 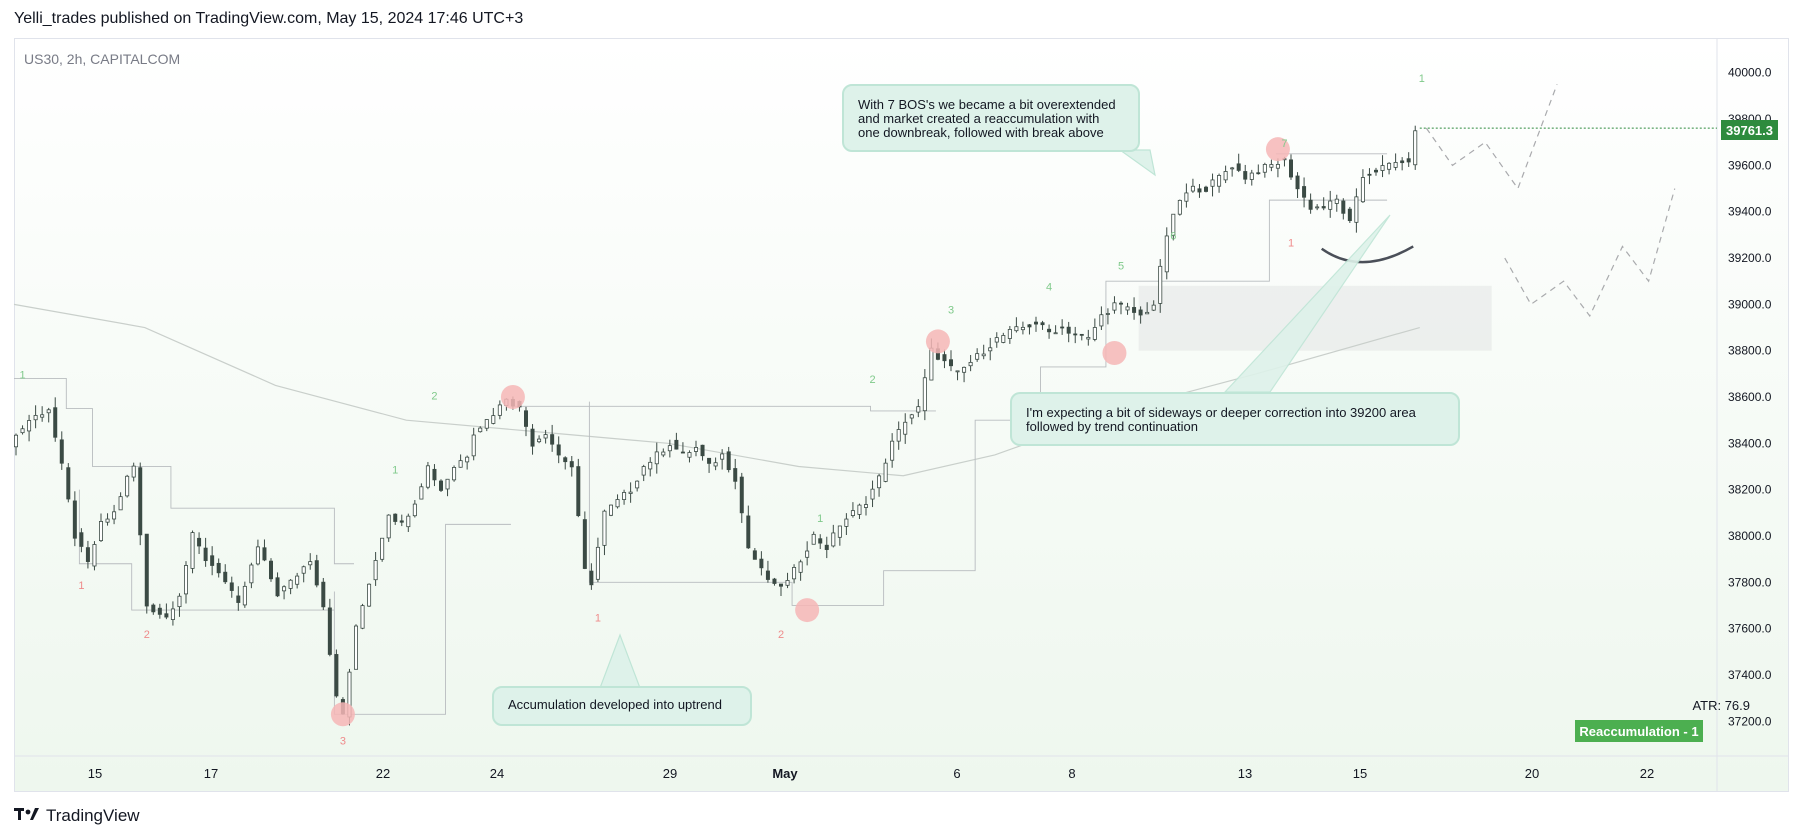 I want to click on y-tick-label: 39400.0, so click(x=1750, y=212).